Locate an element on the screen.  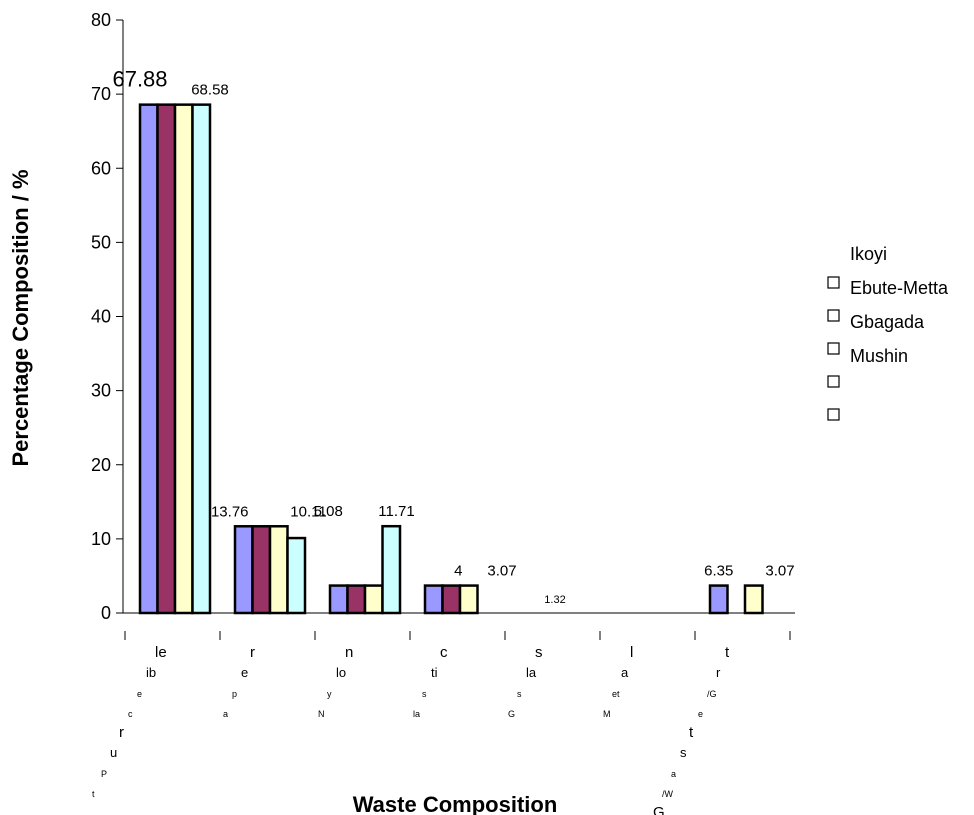
y-axis: 0 10 20 30 40 50 60 70 80 is located at coordinates (107, 316).